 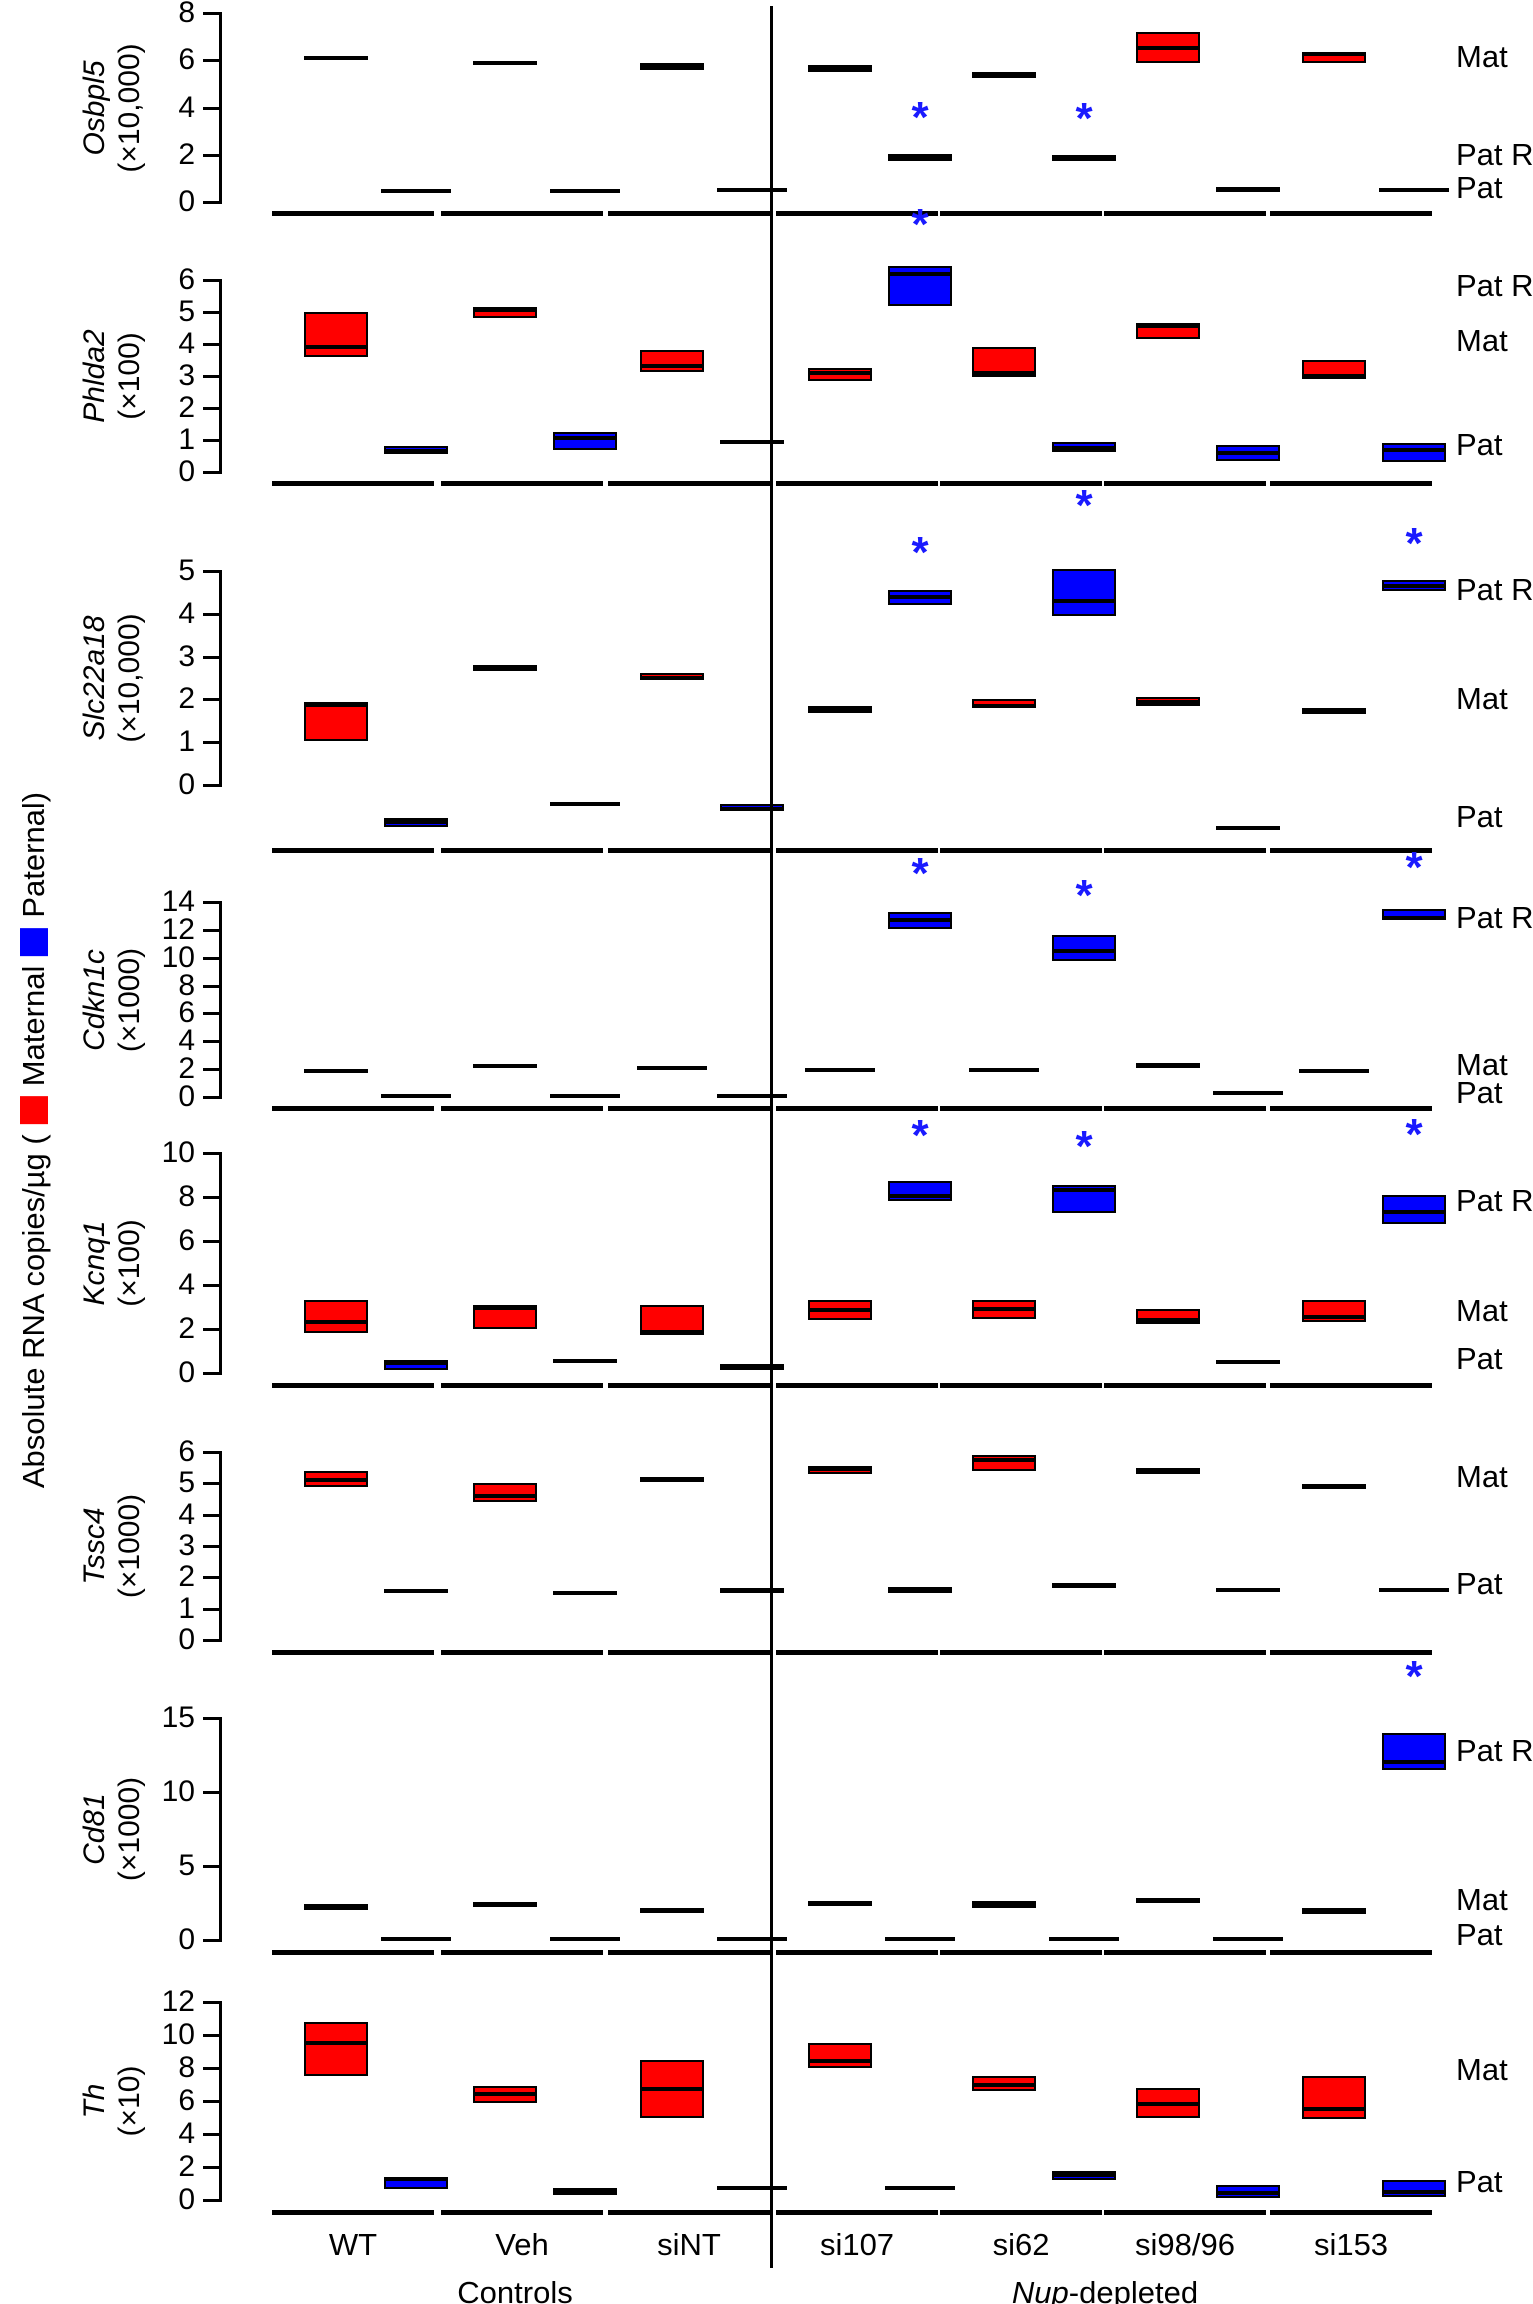 What do you see at coordinates (186, 985) in the screenshot?
I see `y-tick-label-cdkn1c: 8` at bounding box center [186, 985].